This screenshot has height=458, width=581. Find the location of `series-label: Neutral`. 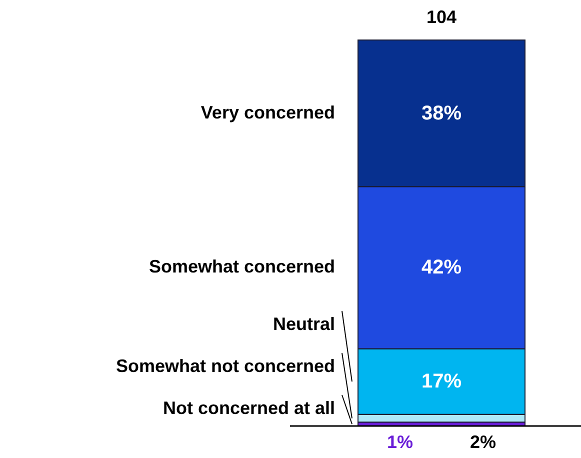

series-label: Neutral is located at coordinates (303, 324).